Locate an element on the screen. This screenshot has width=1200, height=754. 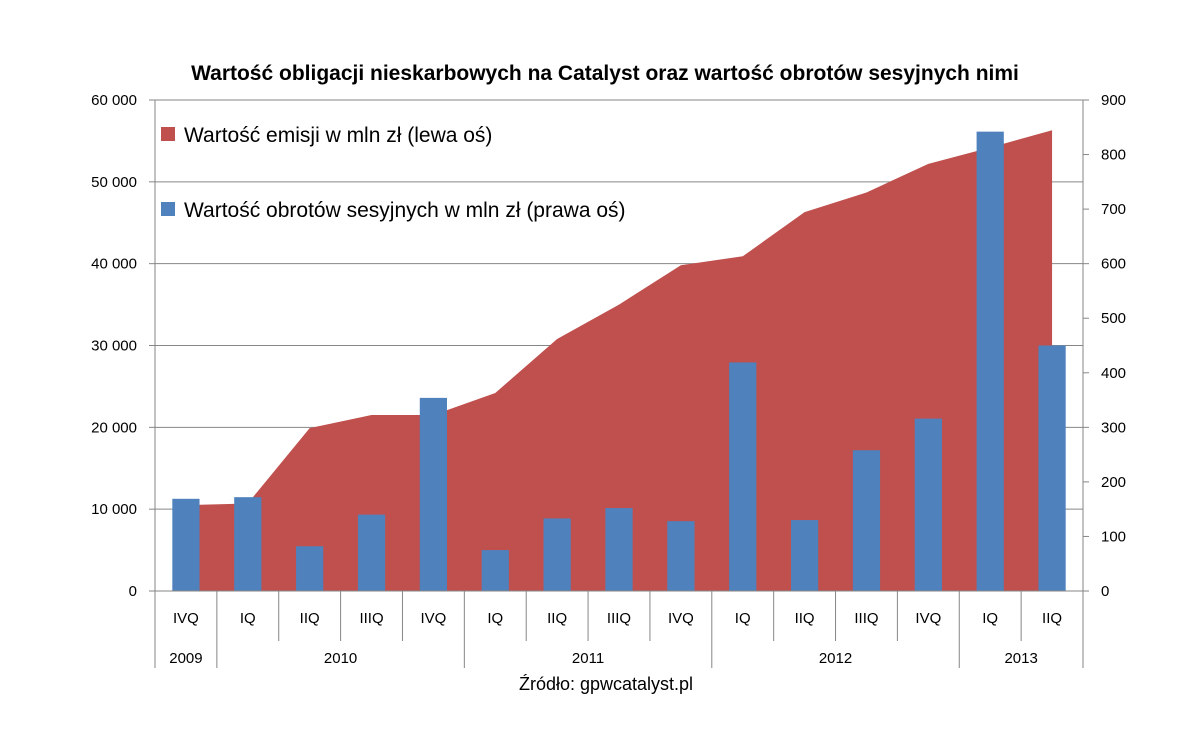
left-tick-label: 40 000 is located at coordinates (114, 264).